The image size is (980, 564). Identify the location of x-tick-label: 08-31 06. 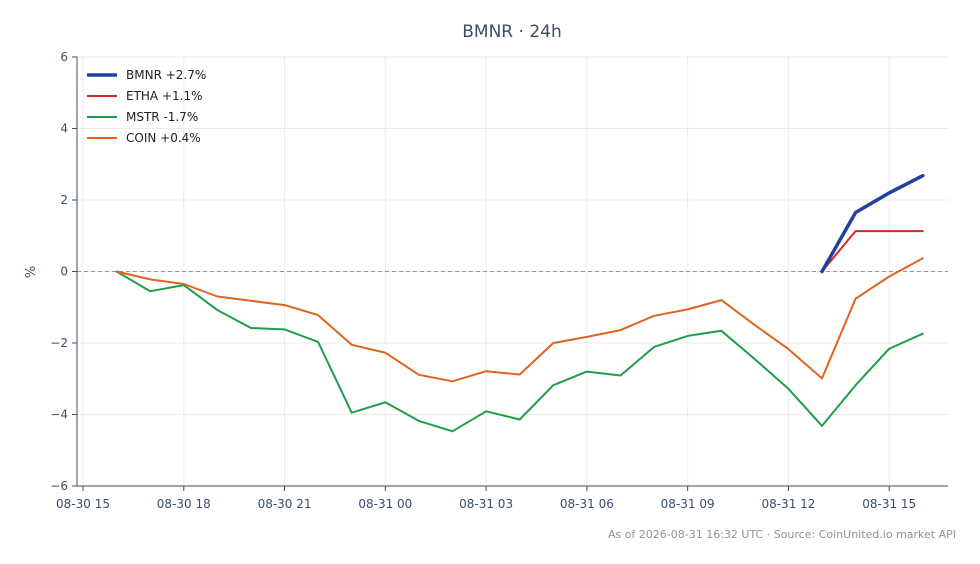
(587, 504).